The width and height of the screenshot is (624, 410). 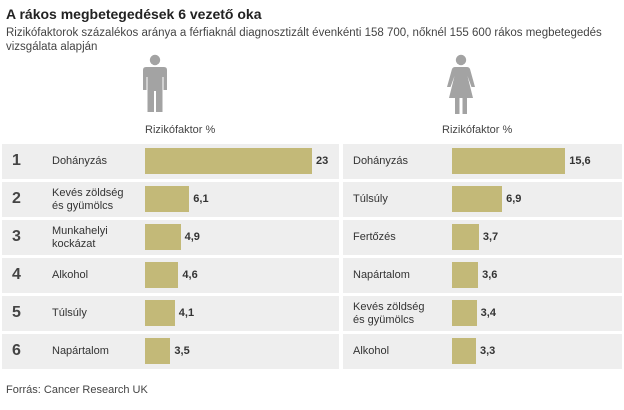 What do you see at coordinates (487, 351) in the screenshot?
I see `value-label: 3,3` at bounding box center [487, 351].